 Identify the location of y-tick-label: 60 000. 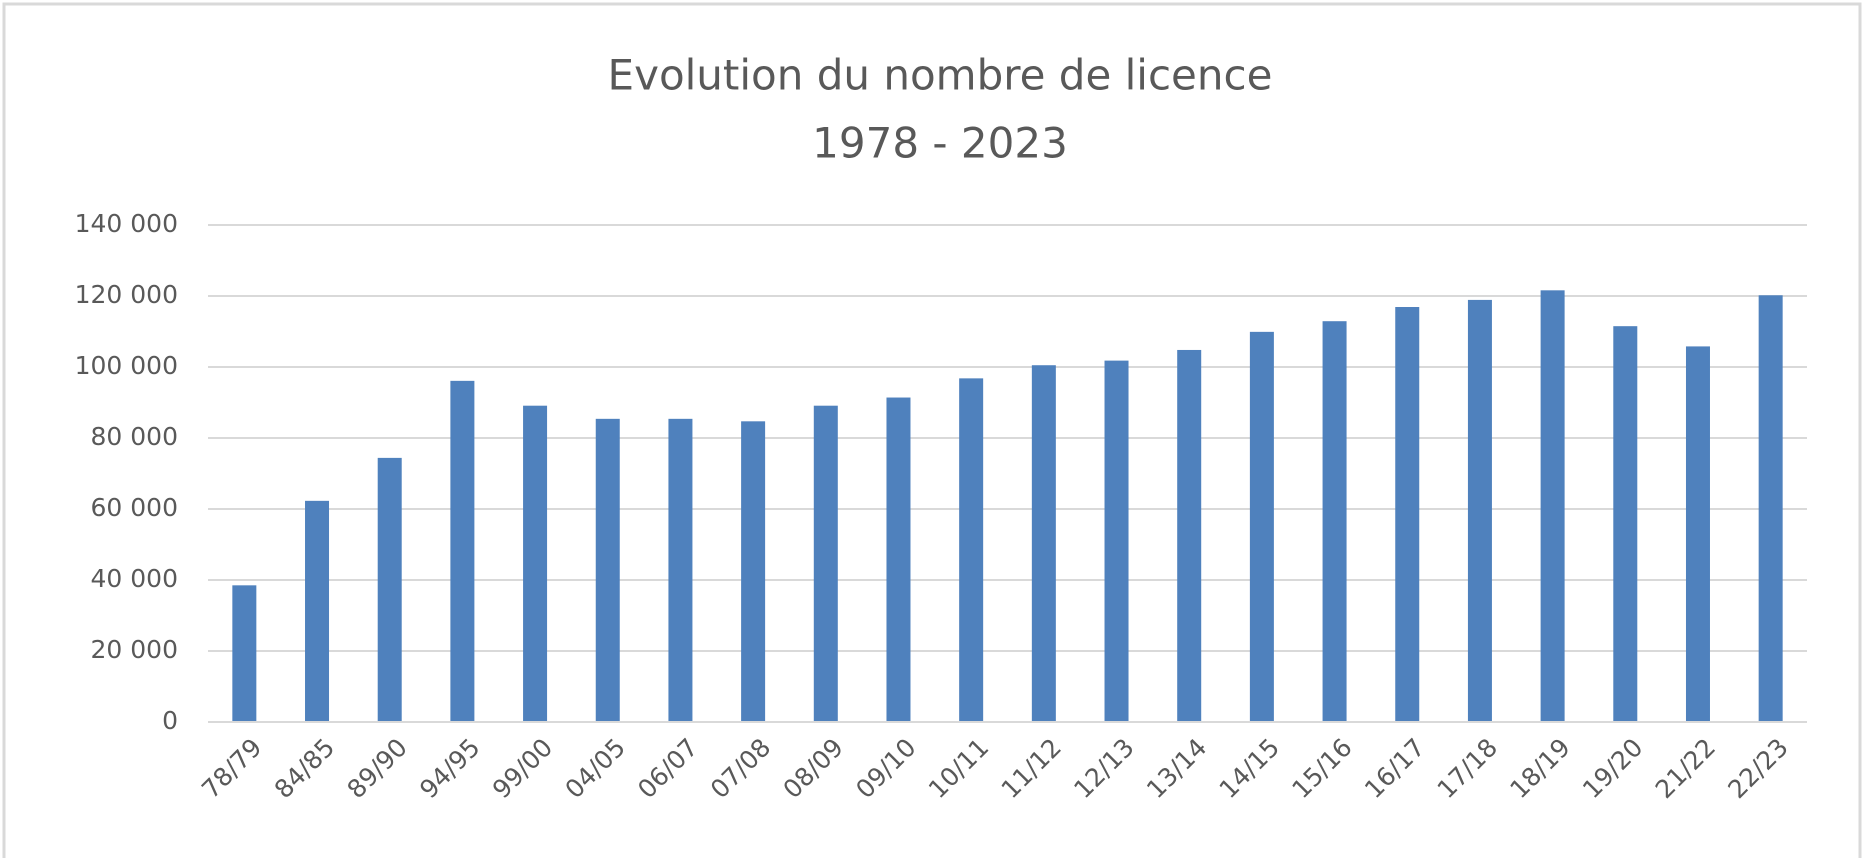
(134, 507).